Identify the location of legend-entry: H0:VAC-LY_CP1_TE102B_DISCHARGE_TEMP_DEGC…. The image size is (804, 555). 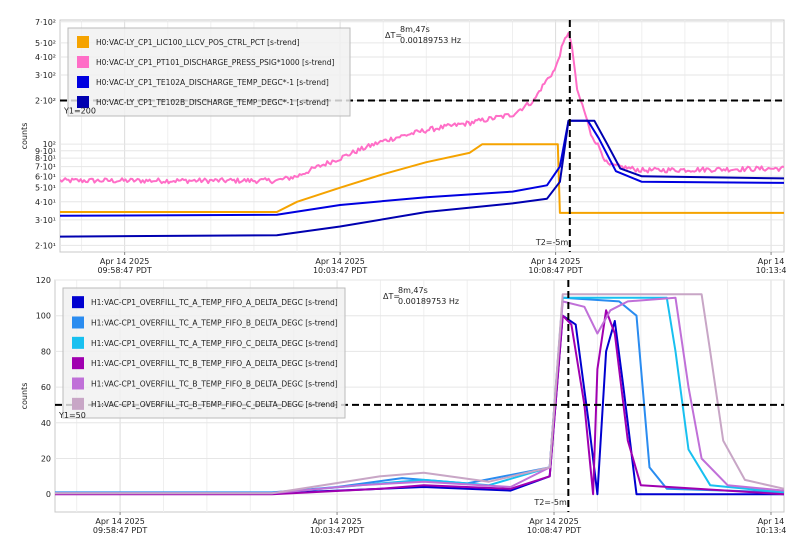
(212, 102).